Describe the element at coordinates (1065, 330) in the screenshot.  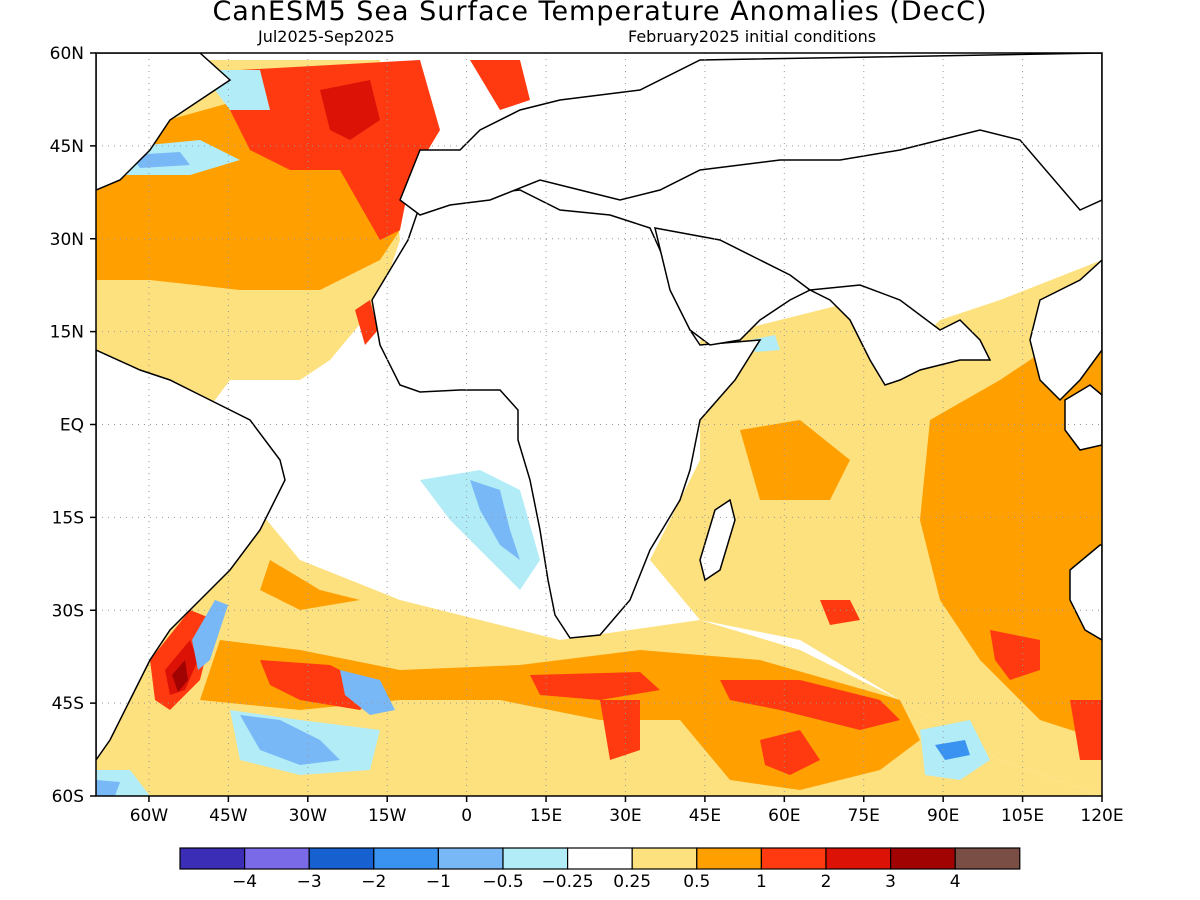
I see `southeast-asia-landmass` at that location.